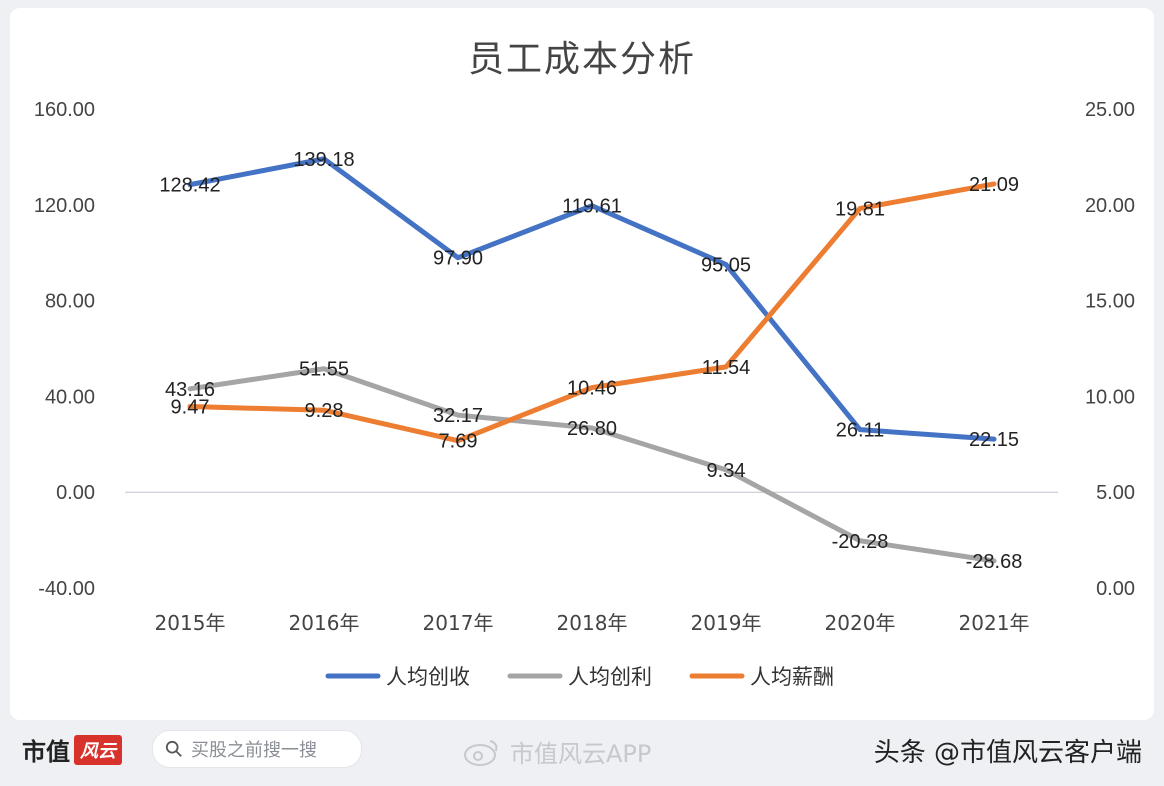 The width and height of the screenshot is (1164, 786). I want to click on search-icon, so click(173, 748).